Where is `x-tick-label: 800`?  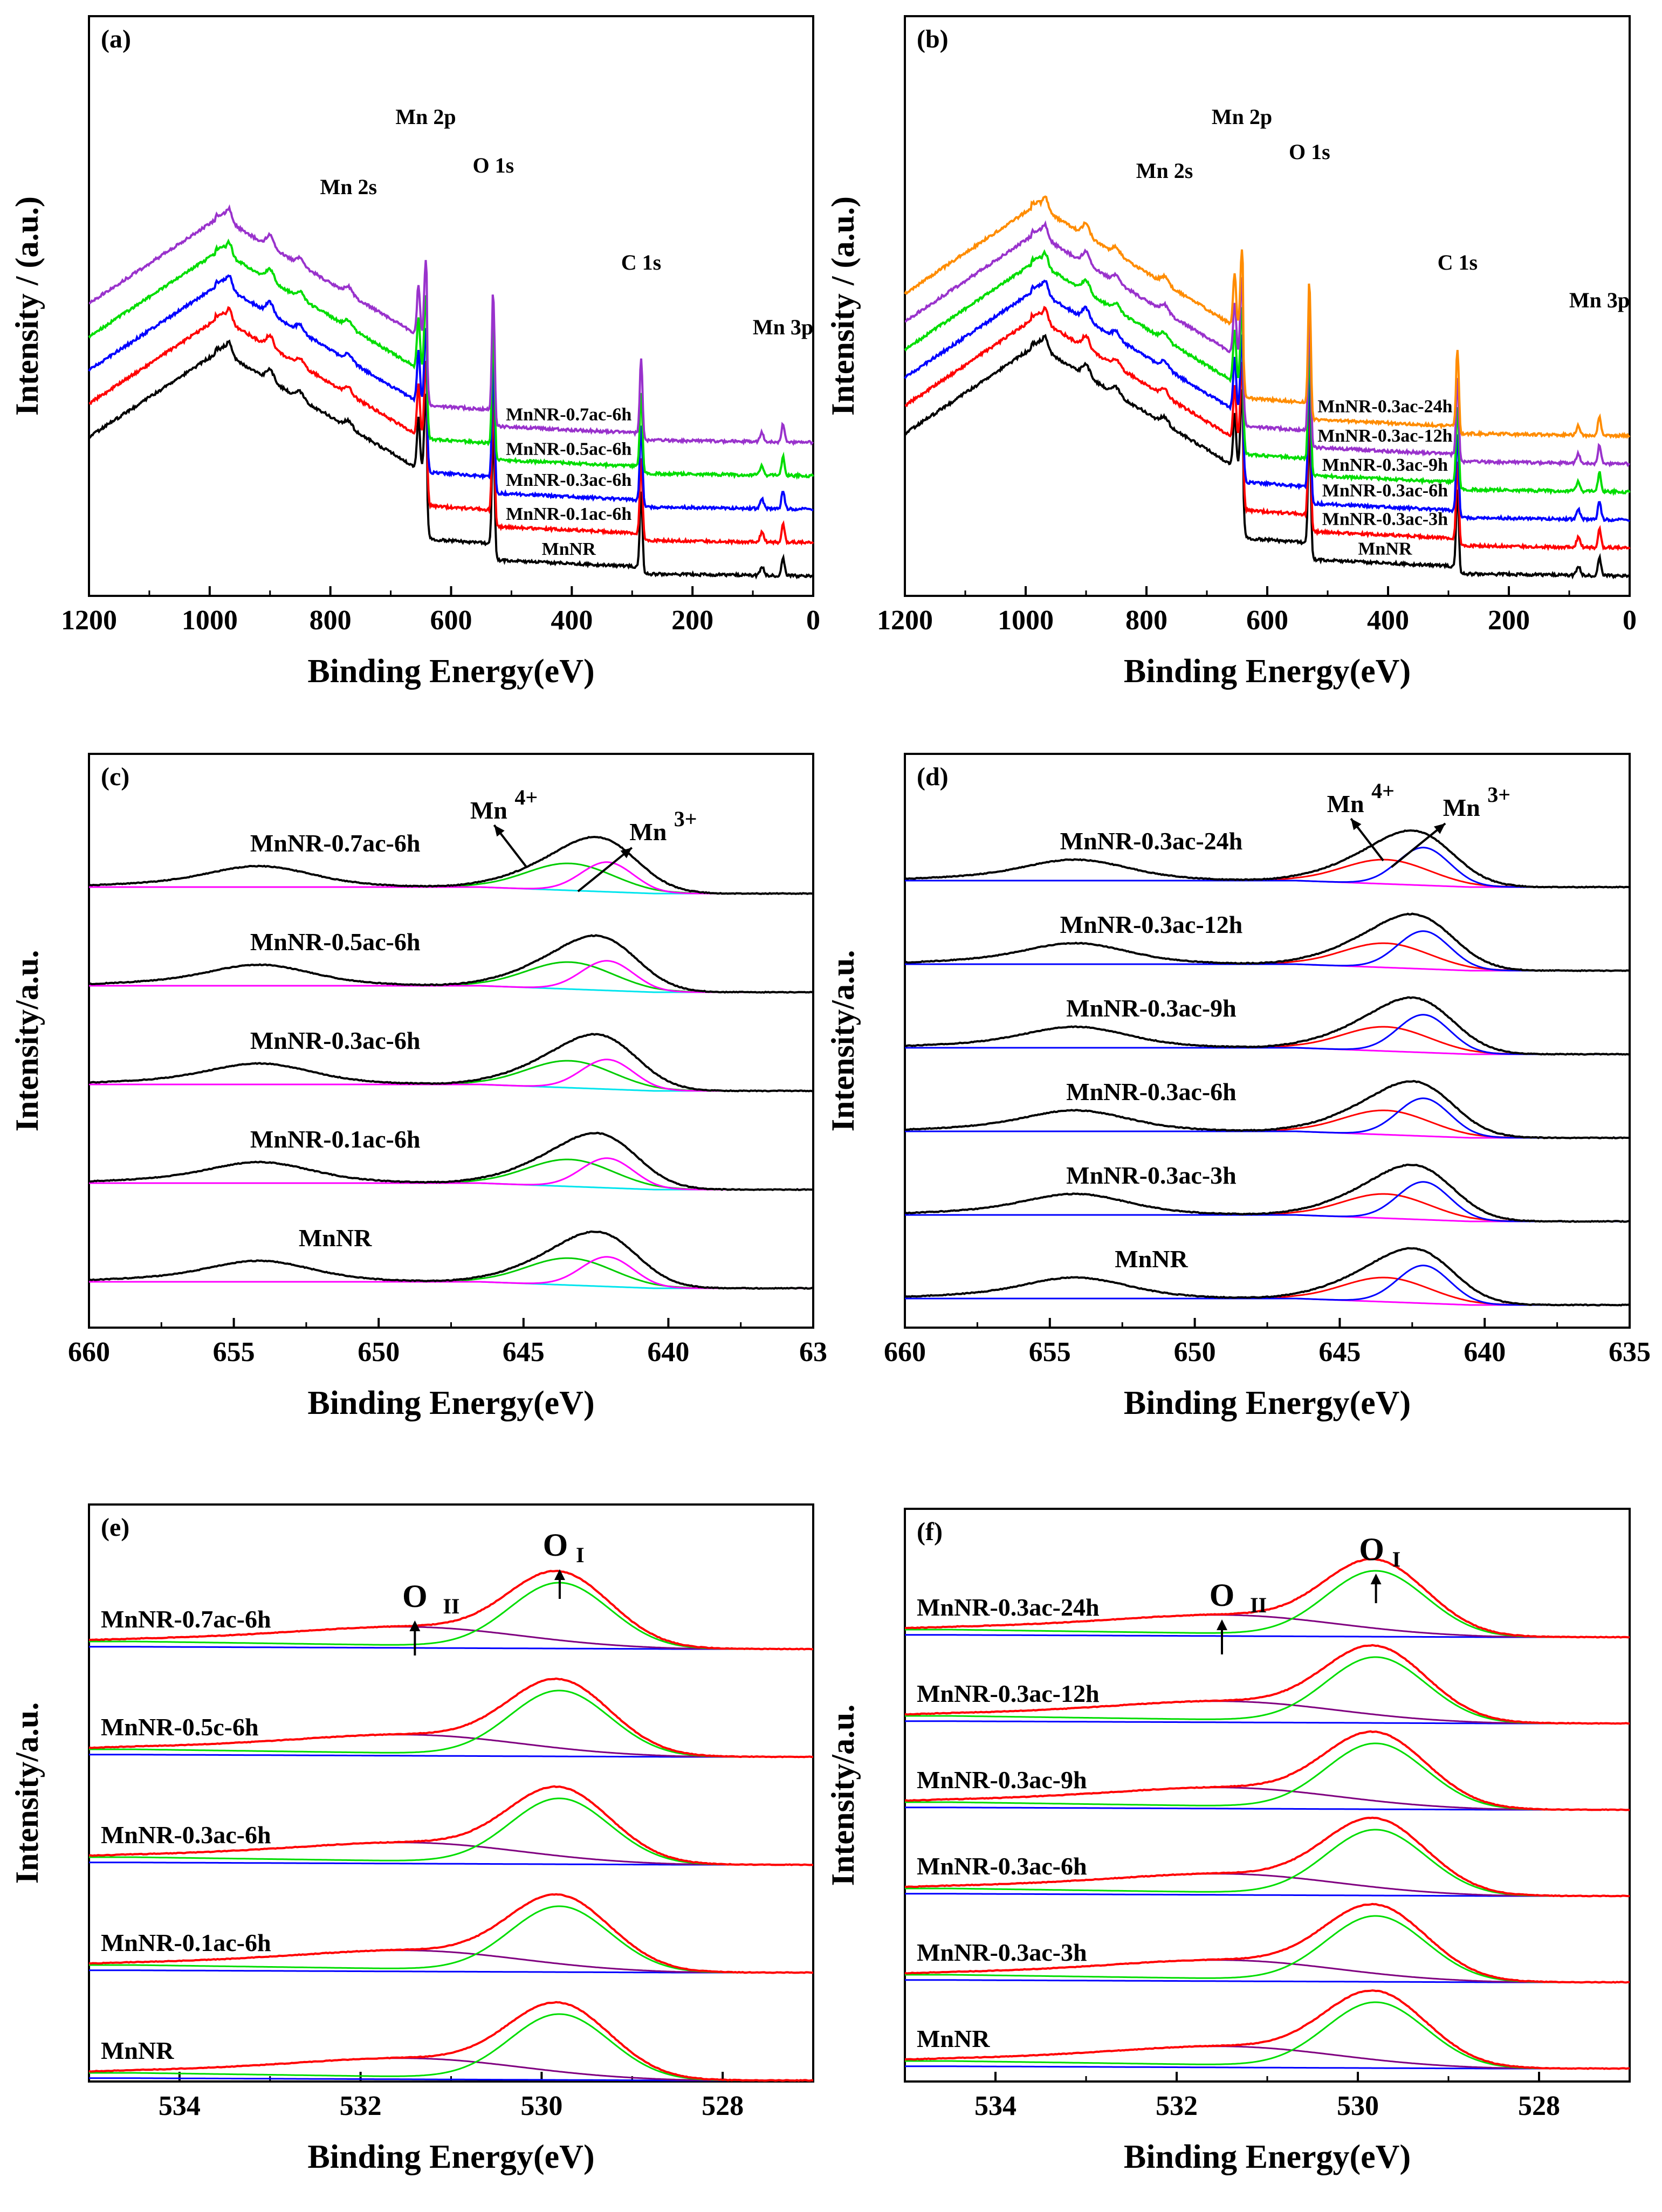 x-tick-label: 800 is located at coordinates (331, 620).